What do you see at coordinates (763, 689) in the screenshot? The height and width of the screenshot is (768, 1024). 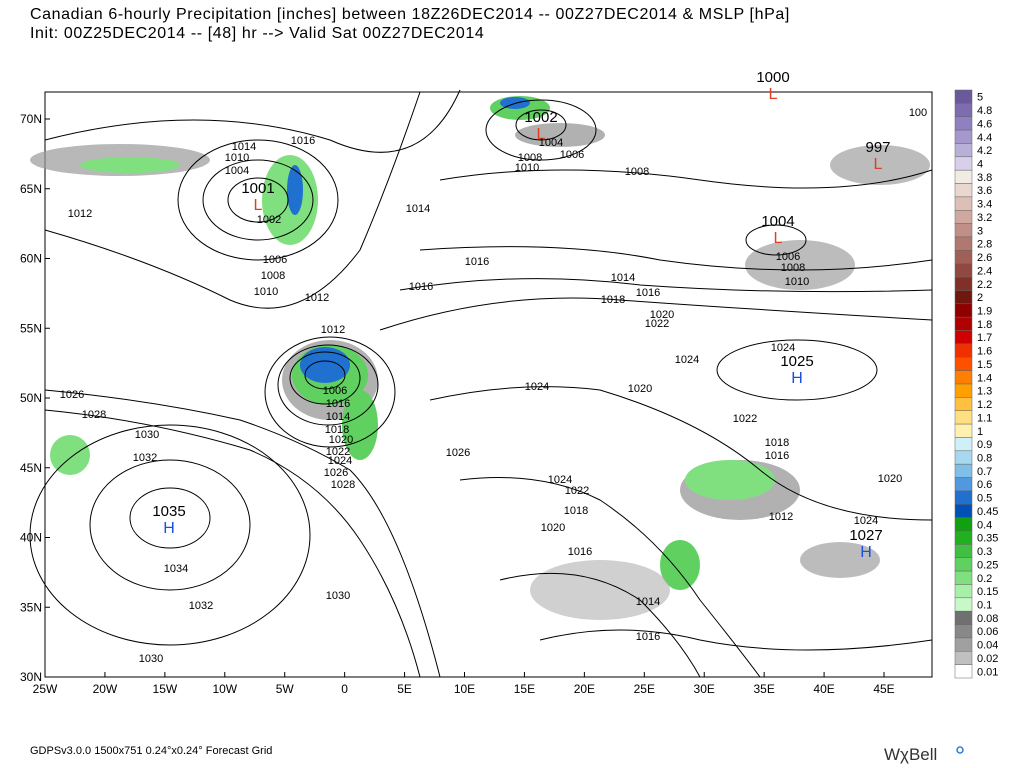 I see `lon-label: 35E` at bounding box center [763, 689].